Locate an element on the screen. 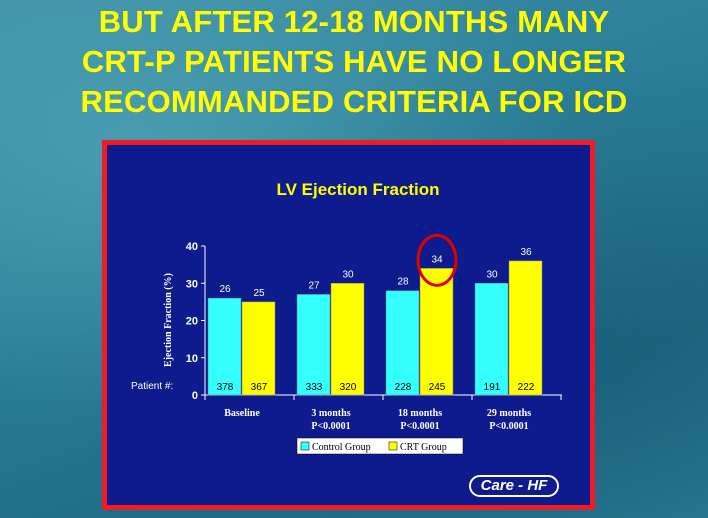 This screenshot has width=708, height=518. patient-count: 378 is located at coordinates (225, 387).